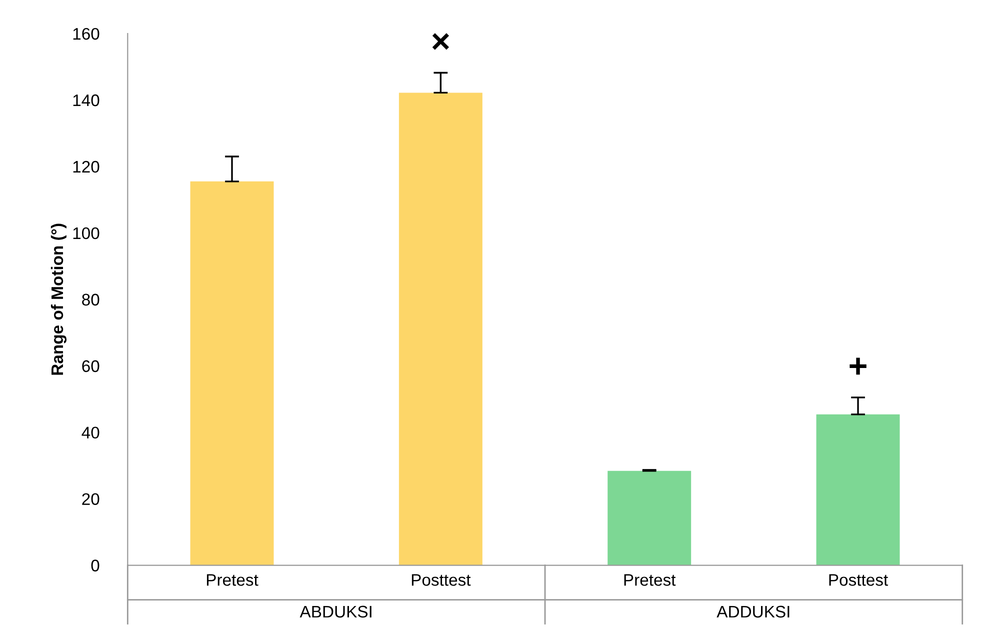 The height and width of the screenshot is (633, 982). I want to click on y-axis-title: Range of Motion (°), so click(58, 299).